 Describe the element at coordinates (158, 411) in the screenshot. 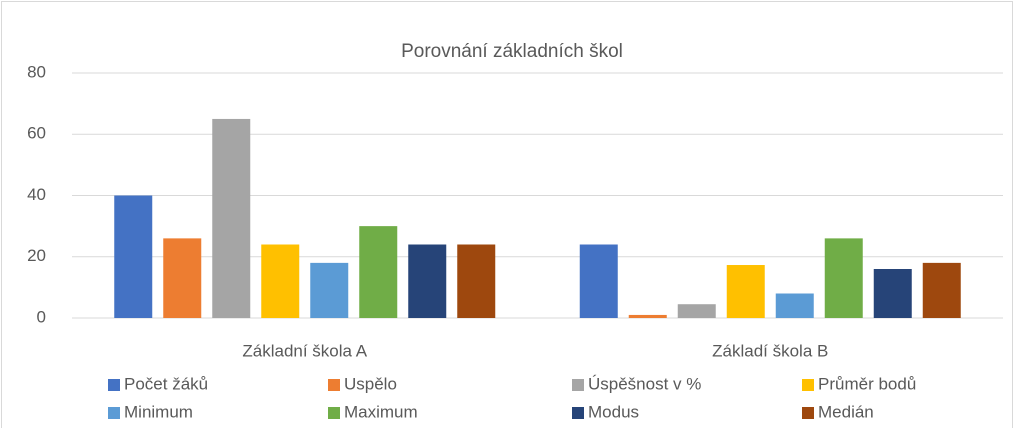

I see `legend-label: Minimum` at that location.